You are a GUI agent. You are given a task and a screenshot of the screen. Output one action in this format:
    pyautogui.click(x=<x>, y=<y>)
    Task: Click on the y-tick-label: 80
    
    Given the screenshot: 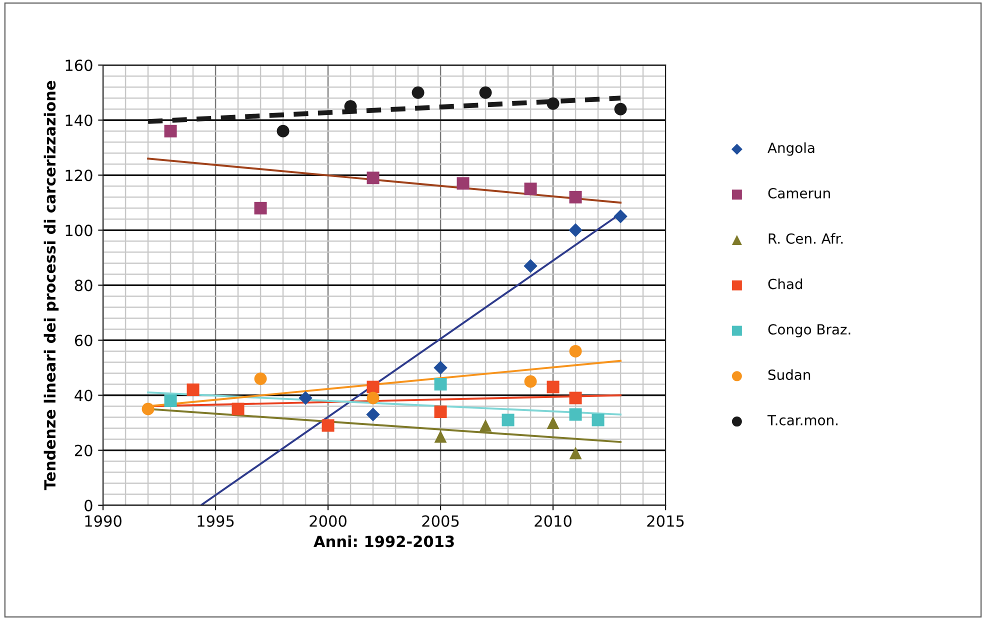 What is the action you would take?
    pyautogui.click(x=83, y=286)
    